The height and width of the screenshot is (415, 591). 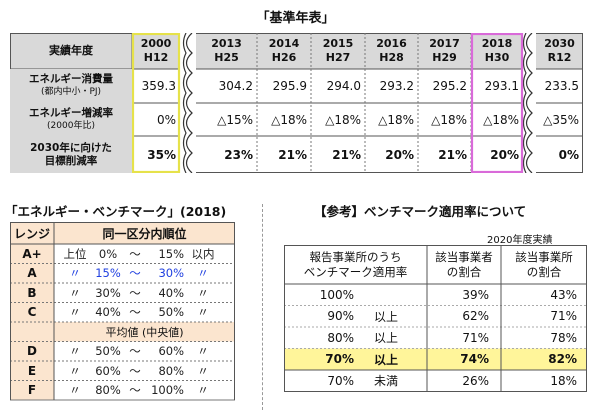 I want to click on grade-label: A, so click(x=32, y=273).